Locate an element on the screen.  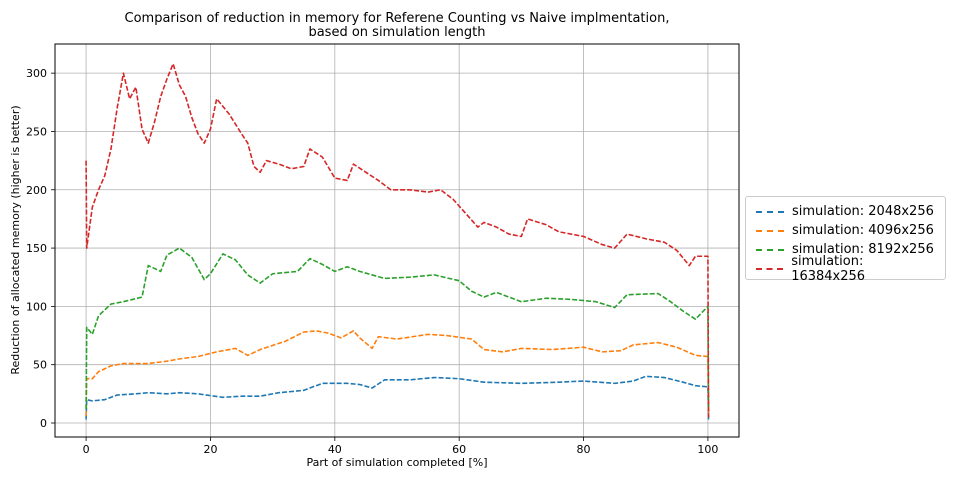
legend-item: simulation: 16384x256 is located at coordinates (845, 269).